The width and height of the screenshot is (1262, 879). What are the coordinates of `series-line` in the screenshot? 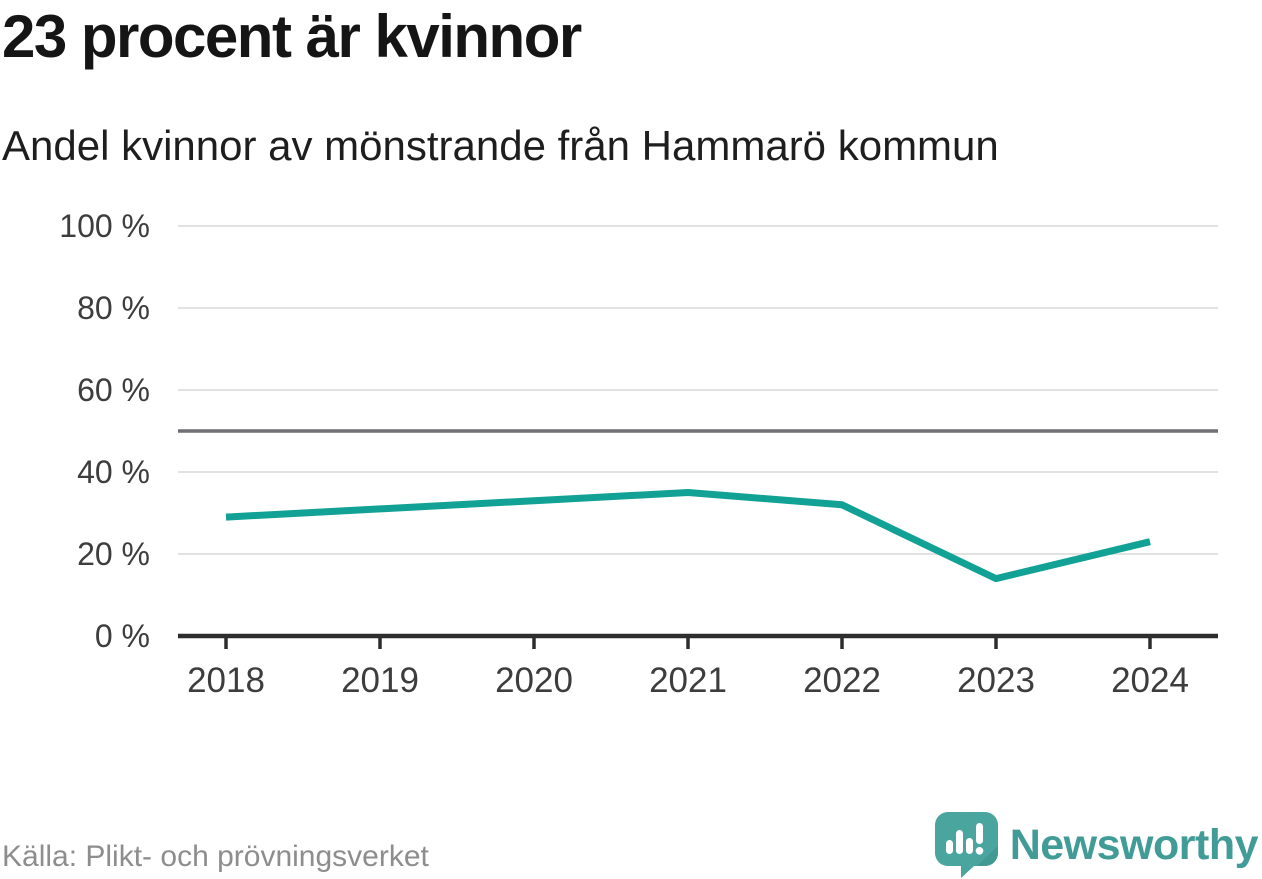 It's located at (688, 536).